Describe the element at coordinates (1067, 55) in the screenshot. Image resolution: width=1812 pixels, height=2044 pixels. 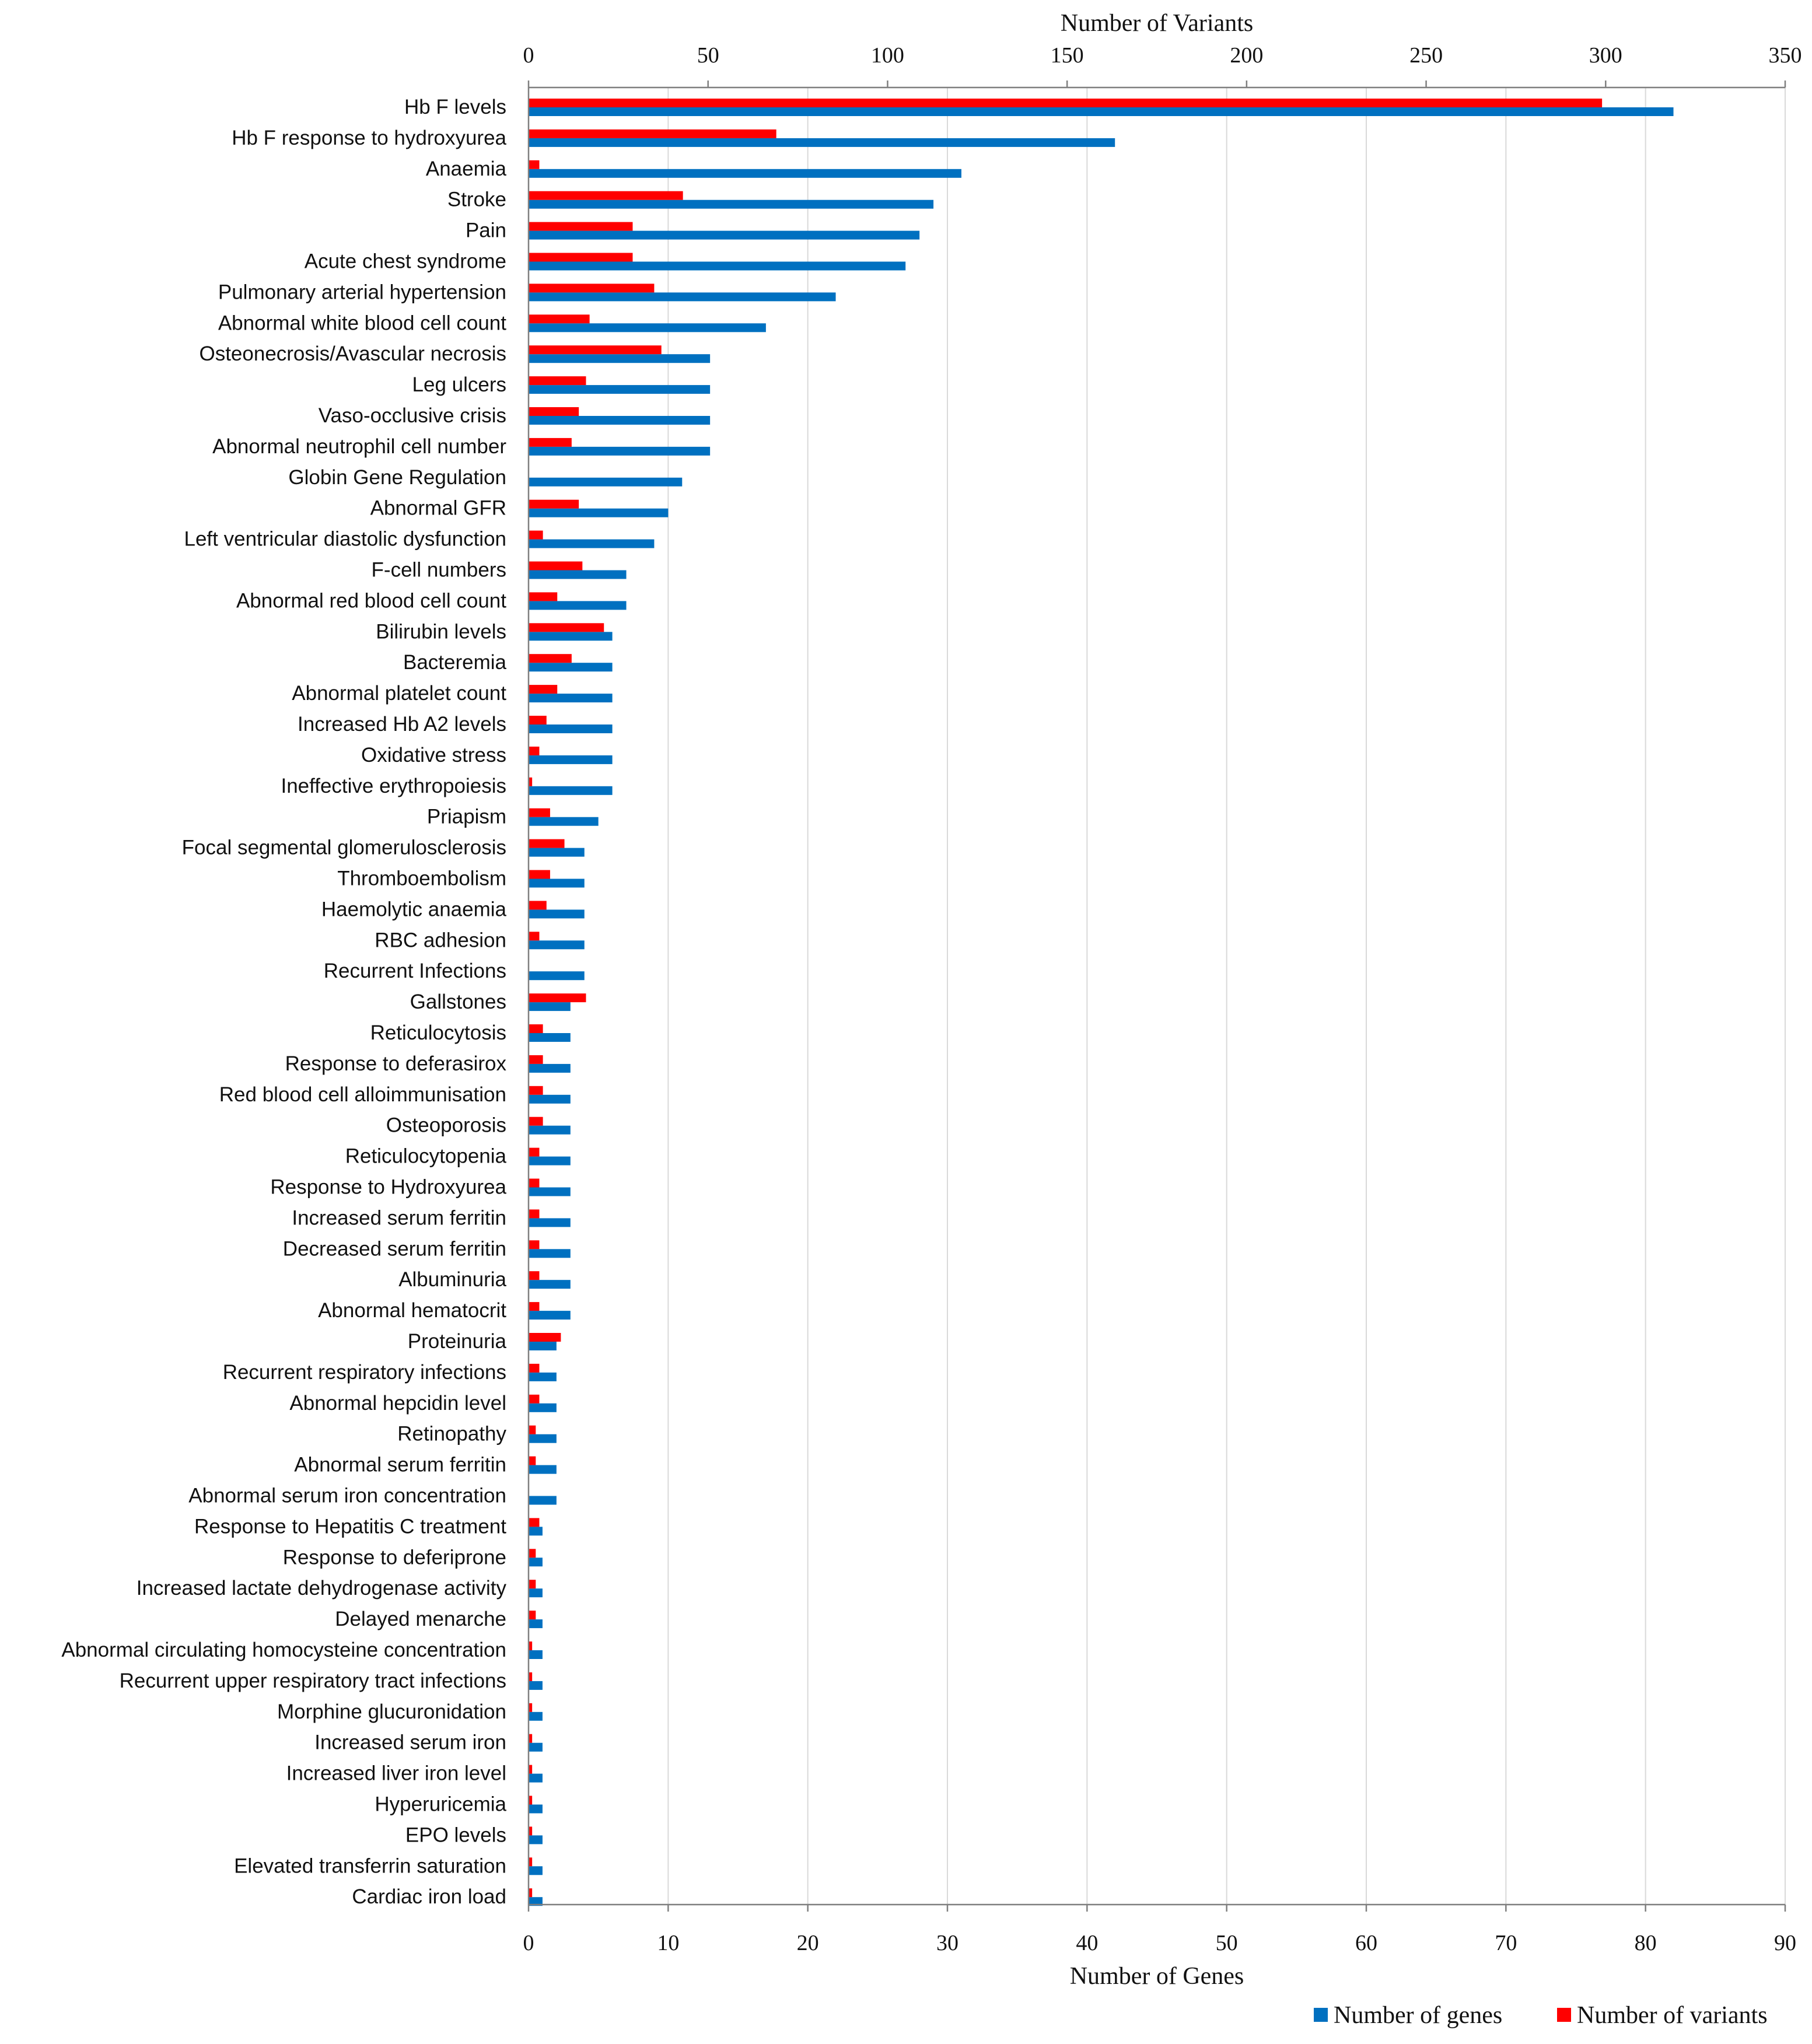
I see `top-tick-label: 150` at that location.